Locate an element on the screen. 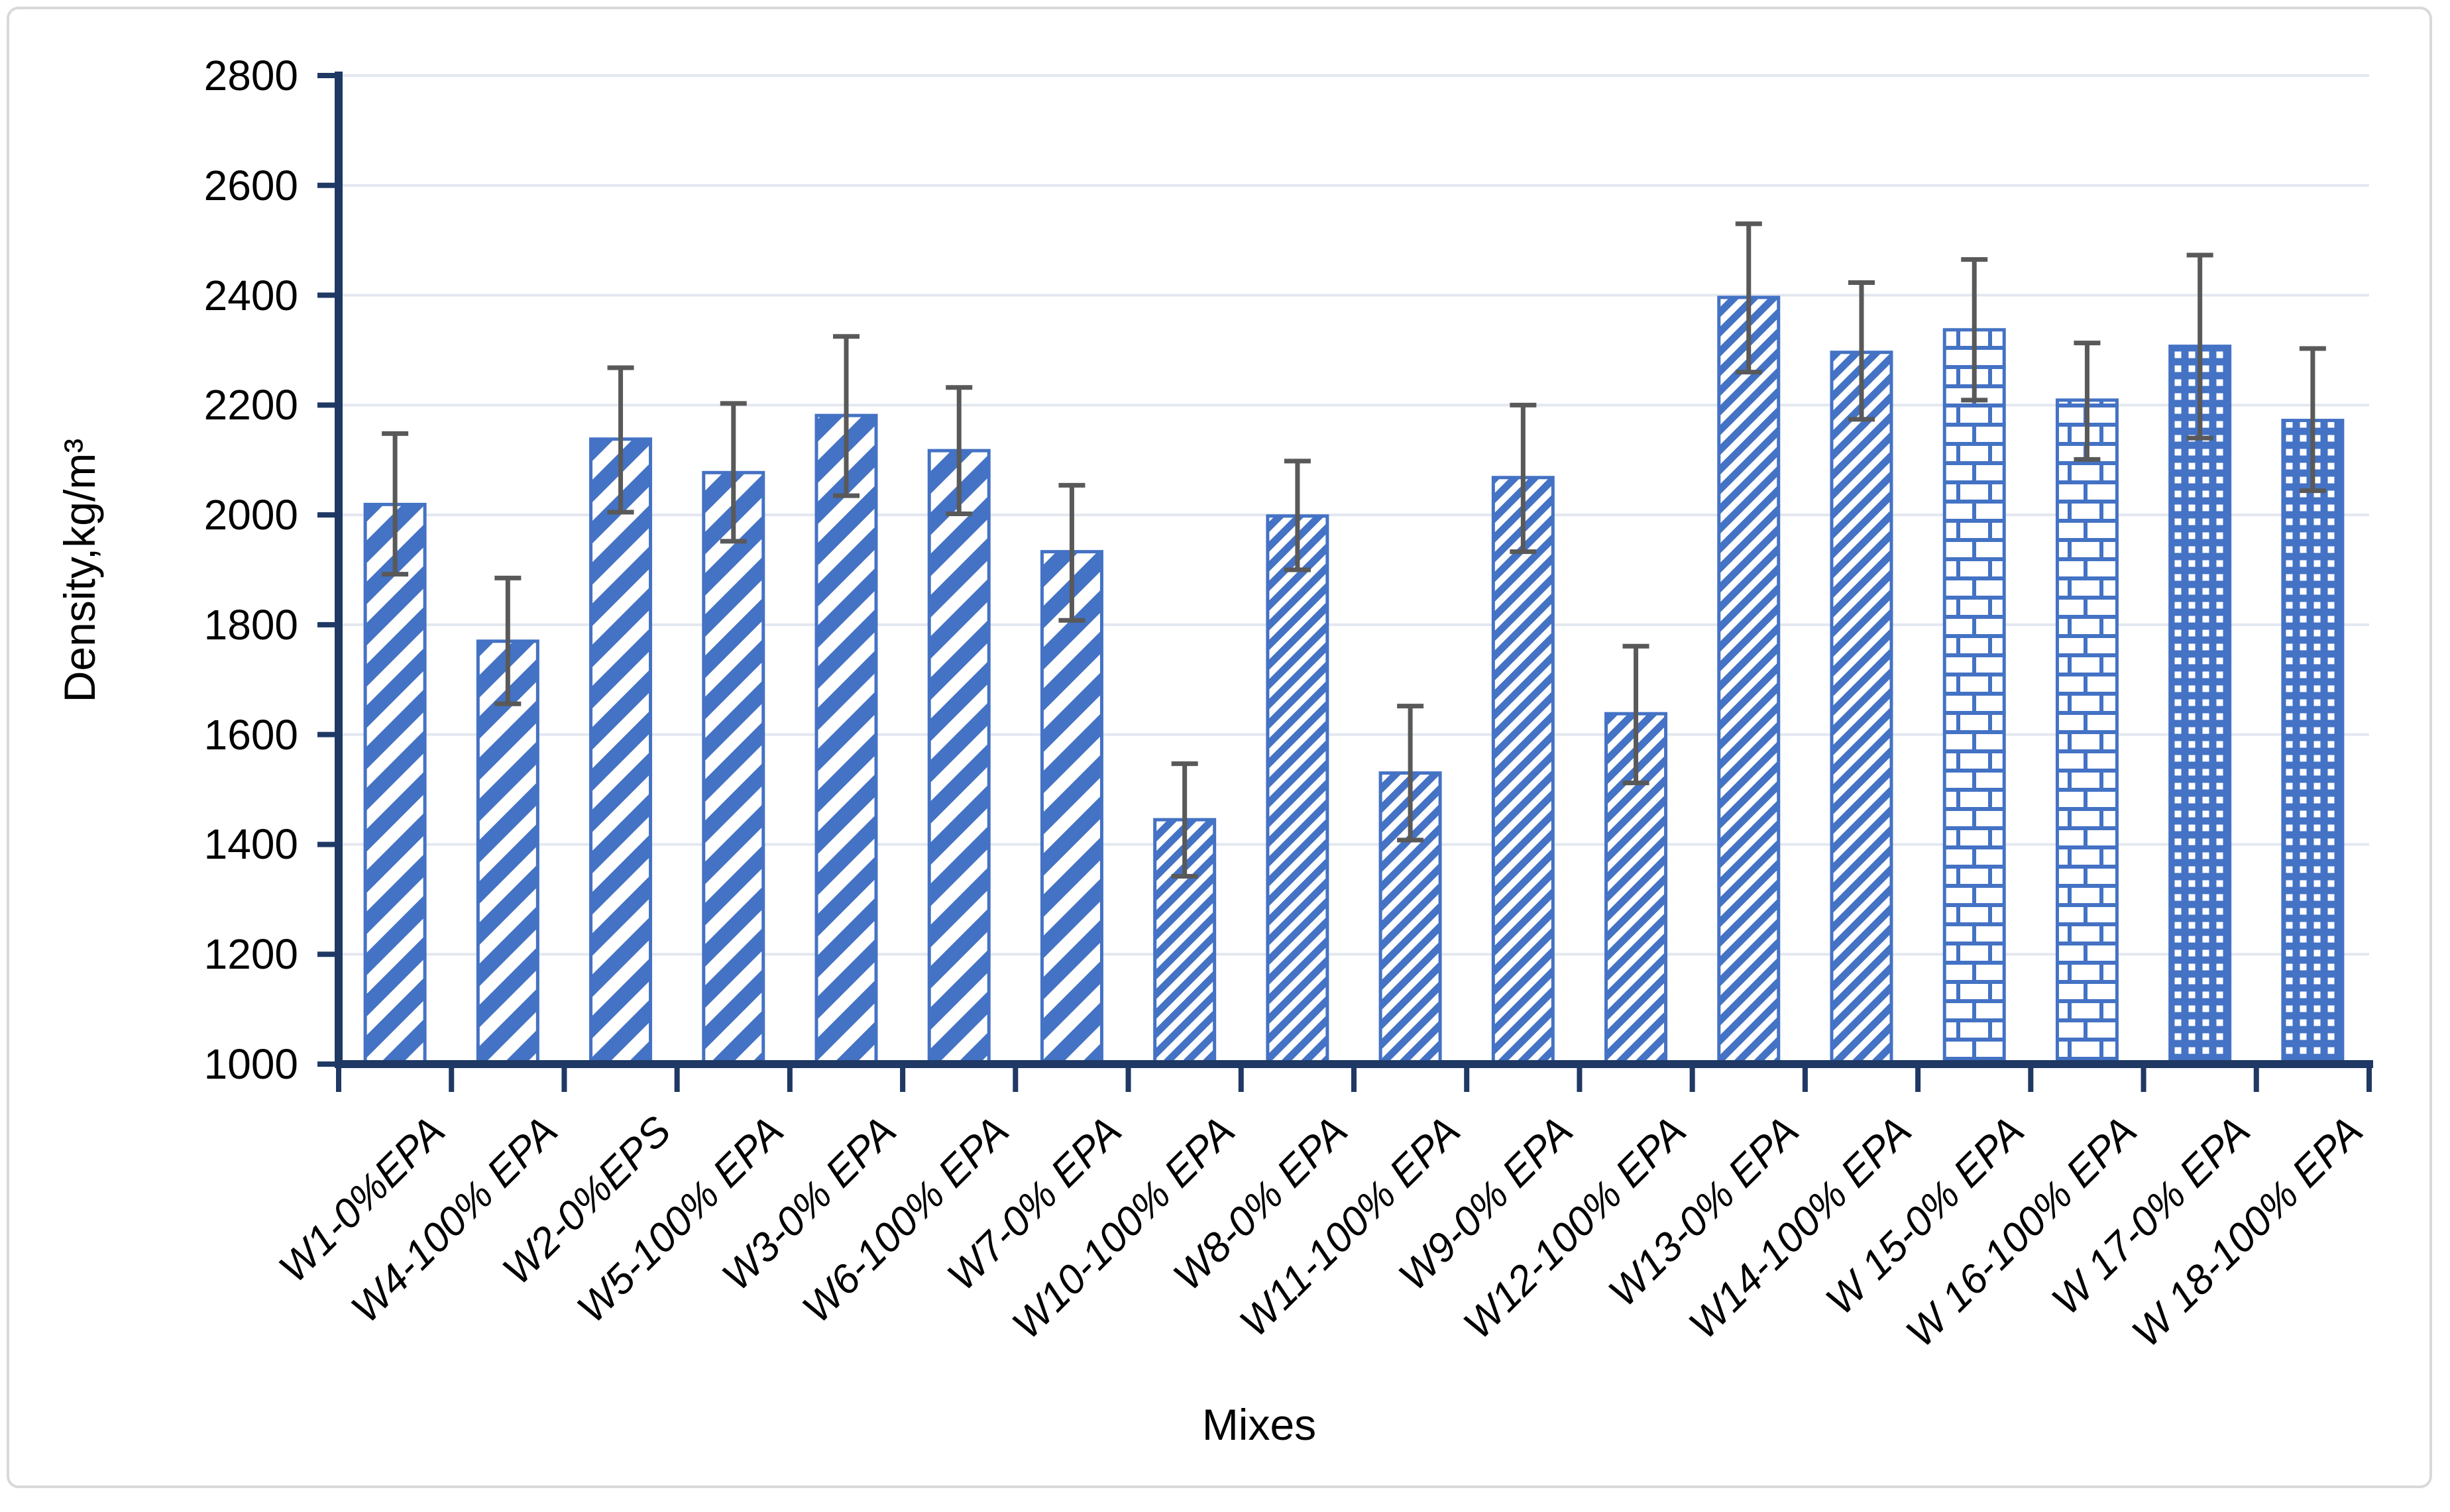  bar-W14-100% EPA is located at coordinates (1862, 708).